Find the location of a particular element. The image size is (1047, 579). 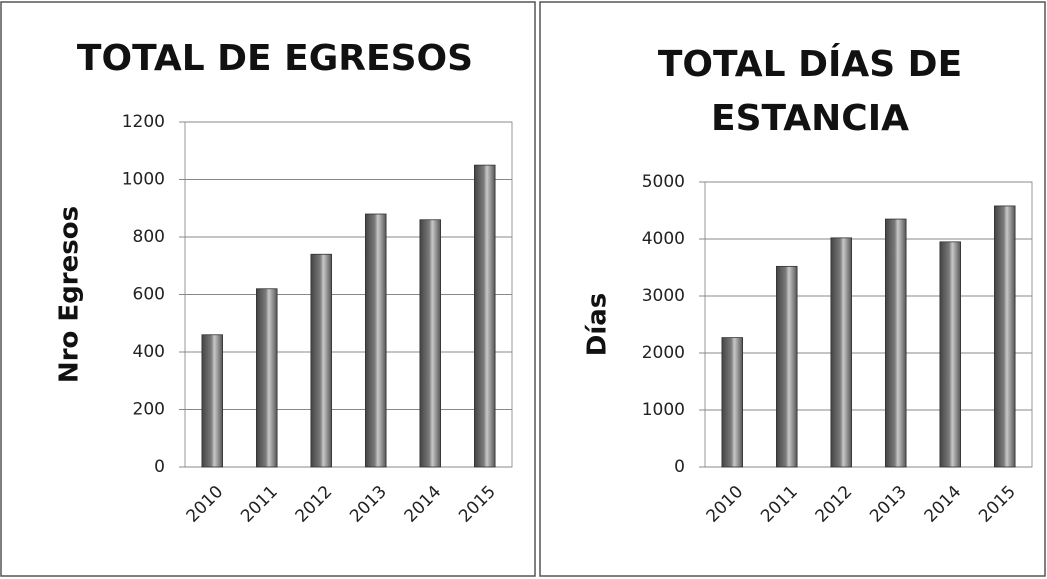

chart-title: TOTAL DE EGRESOS is located at coordinates (275, 58).